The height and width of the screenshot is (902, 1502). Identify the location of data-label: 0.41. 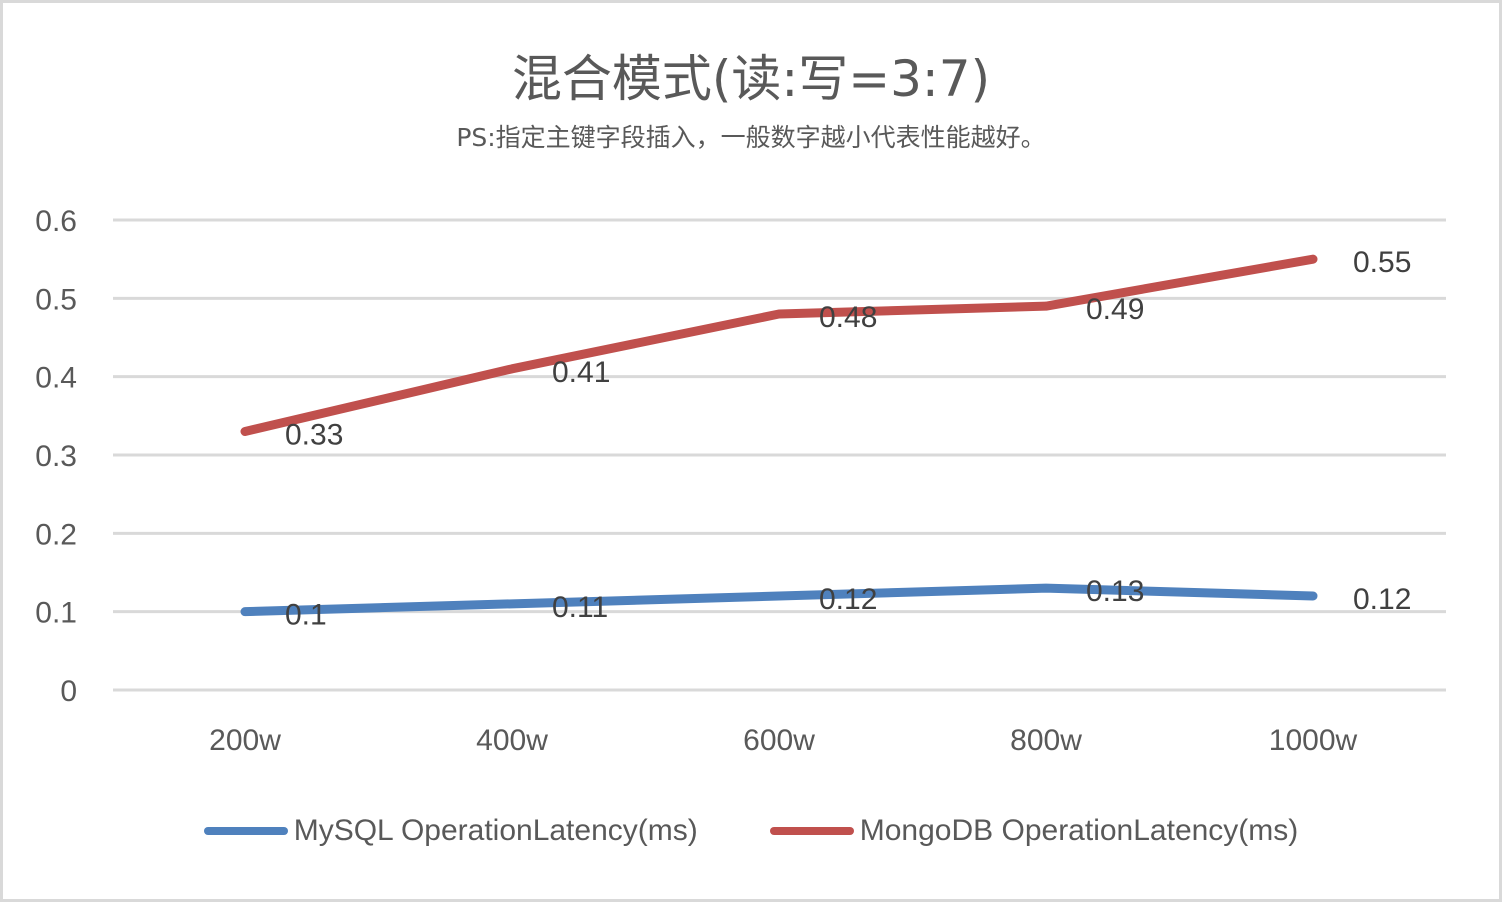
(581, 372).